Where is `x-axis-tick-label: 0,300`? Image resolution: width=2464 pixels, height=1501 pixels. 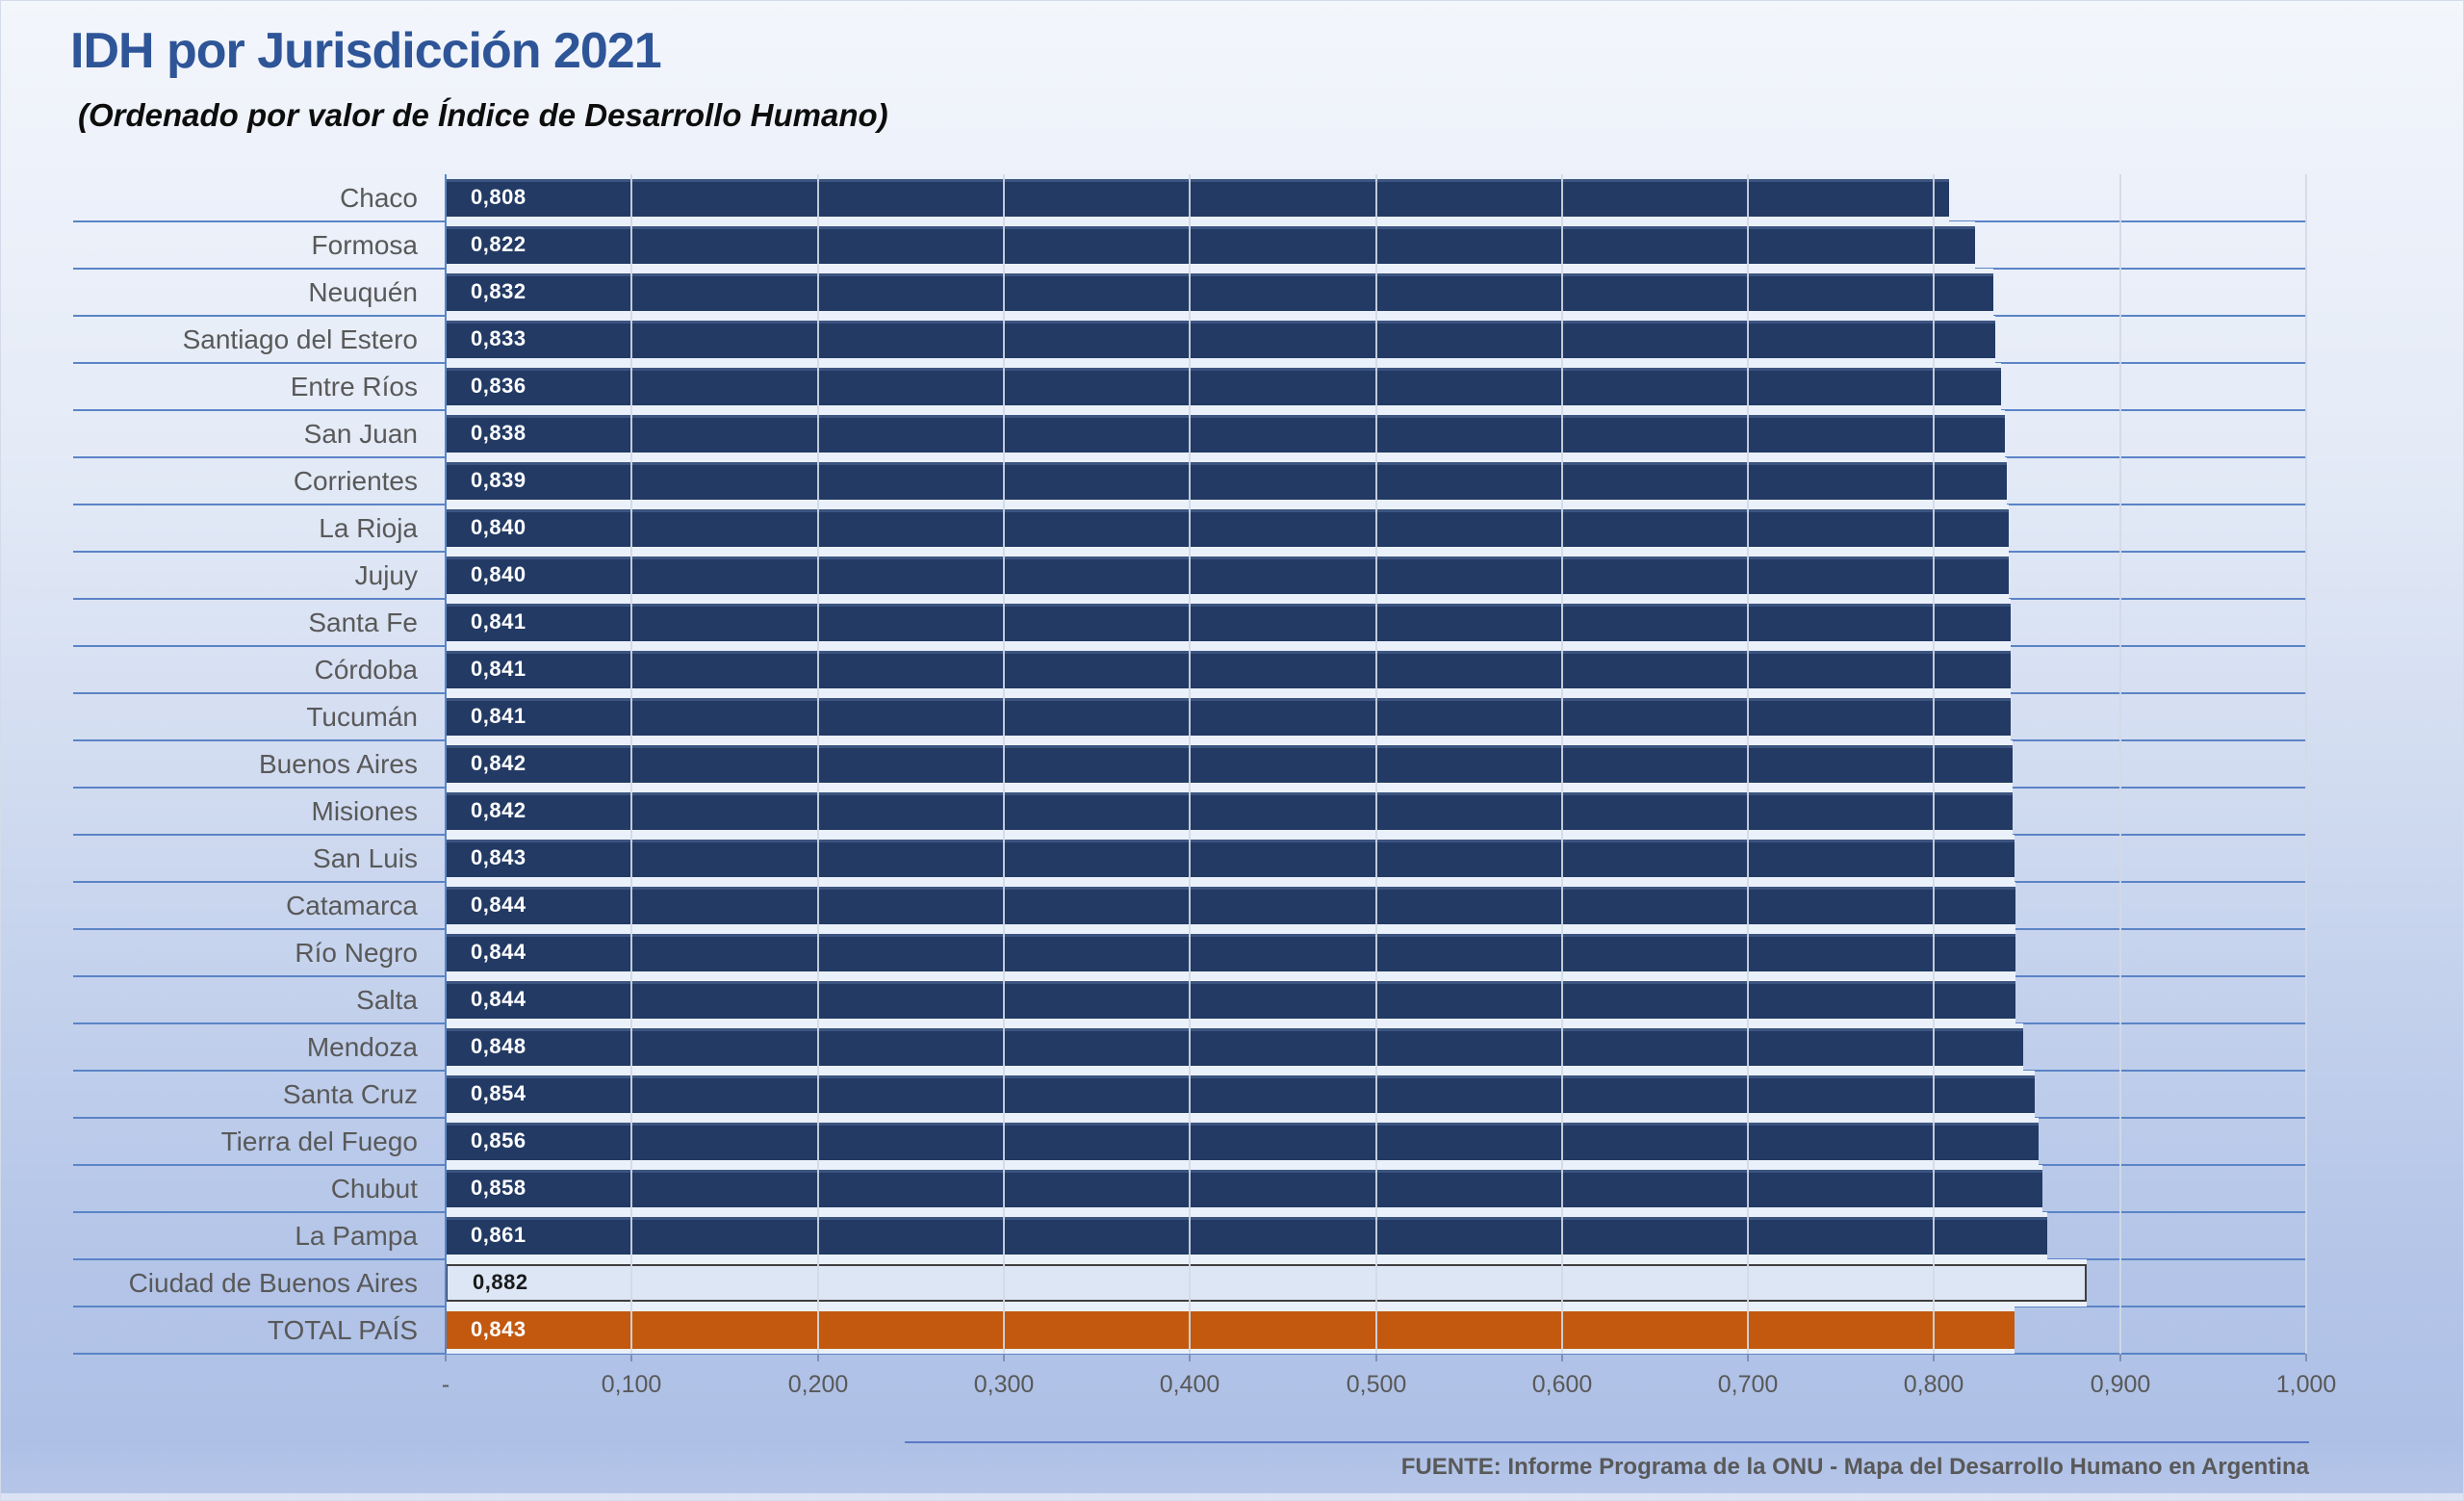
x-axis-tick-label: 0,300 is located at coordinates (1004, 1384).